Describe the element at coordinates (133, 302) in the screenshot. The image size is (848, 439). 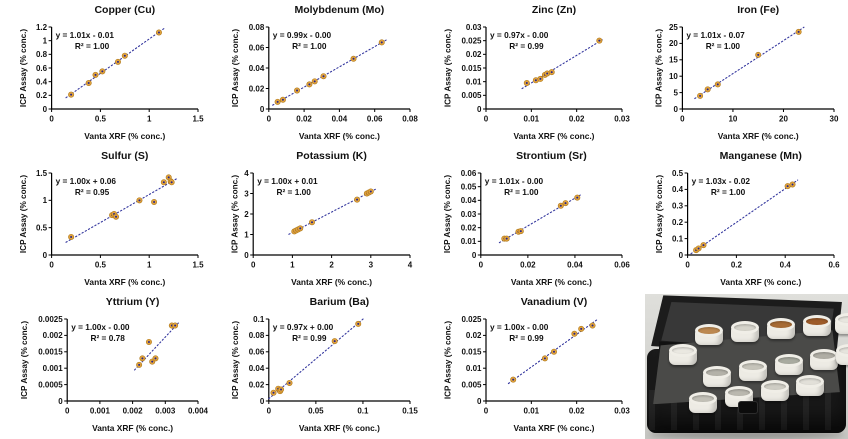
I see `chart-title: Yttrium (Y)` at that location.